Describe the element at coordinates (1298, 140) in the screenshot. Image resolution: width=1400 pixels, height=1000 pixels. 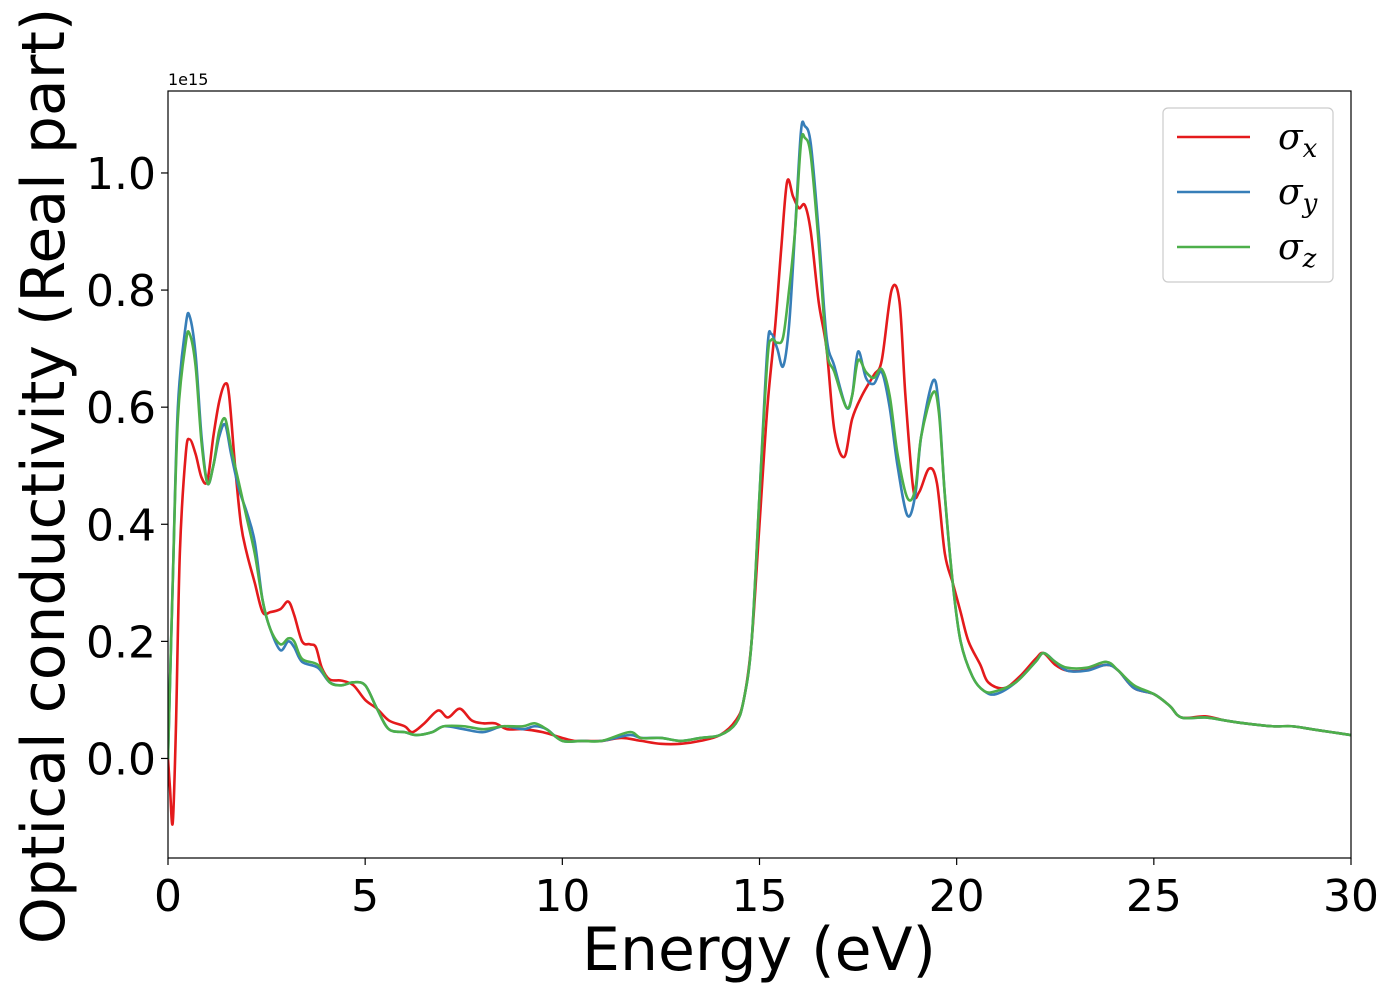
I see `legend-label-x: σx` at that location.